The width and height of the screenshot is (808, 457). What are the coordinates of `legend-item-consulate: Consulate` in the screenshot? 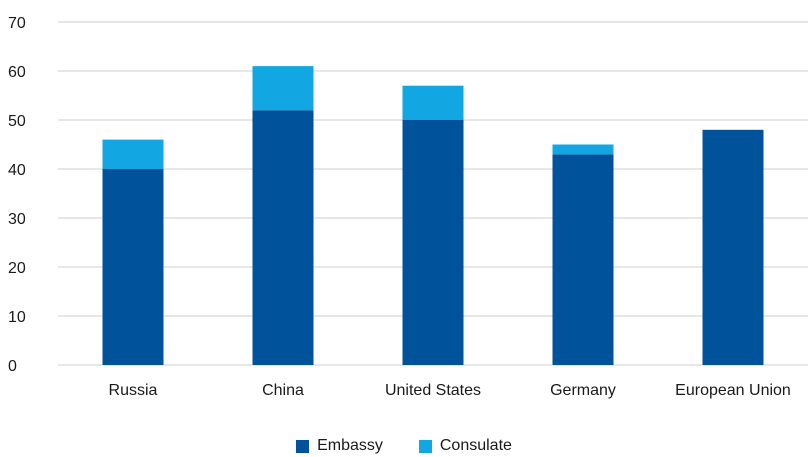 It's located at (465, 446).